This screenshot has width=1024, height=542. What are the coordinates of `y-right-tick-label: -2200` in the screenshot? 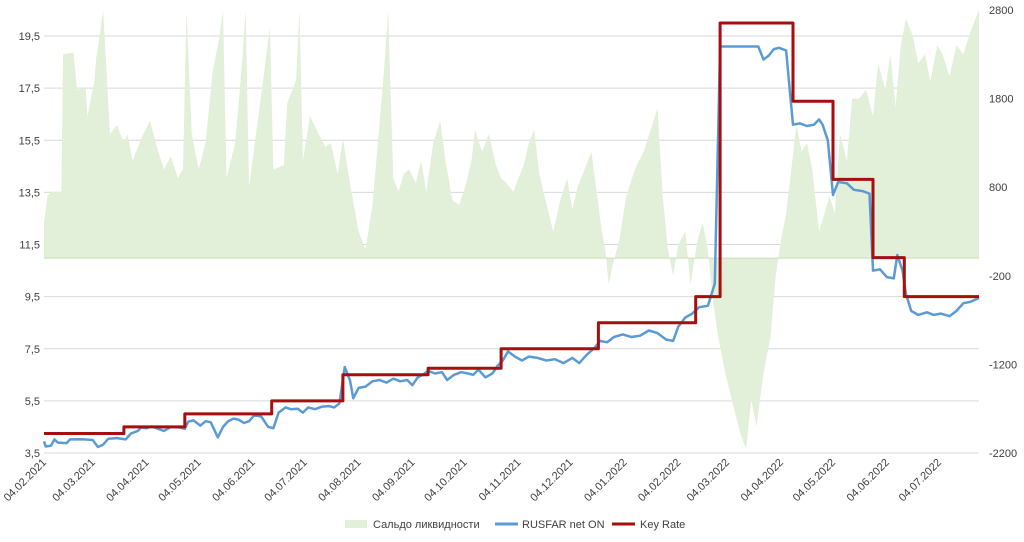 It's located at (1003, 454).